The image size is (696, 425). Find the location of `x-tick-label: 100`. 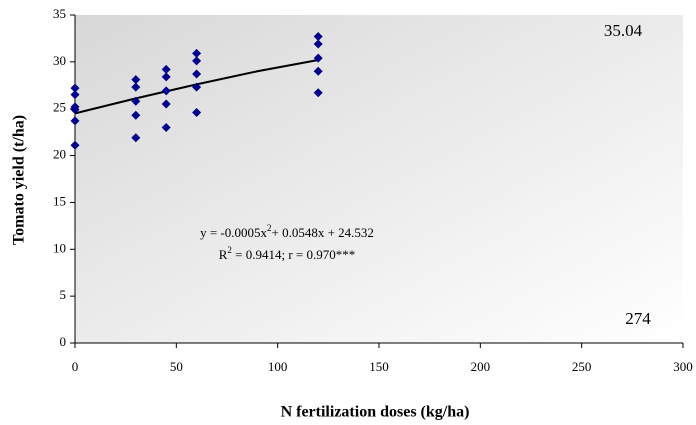

x-tick-label: 100 is located at coordinates (278, 366).